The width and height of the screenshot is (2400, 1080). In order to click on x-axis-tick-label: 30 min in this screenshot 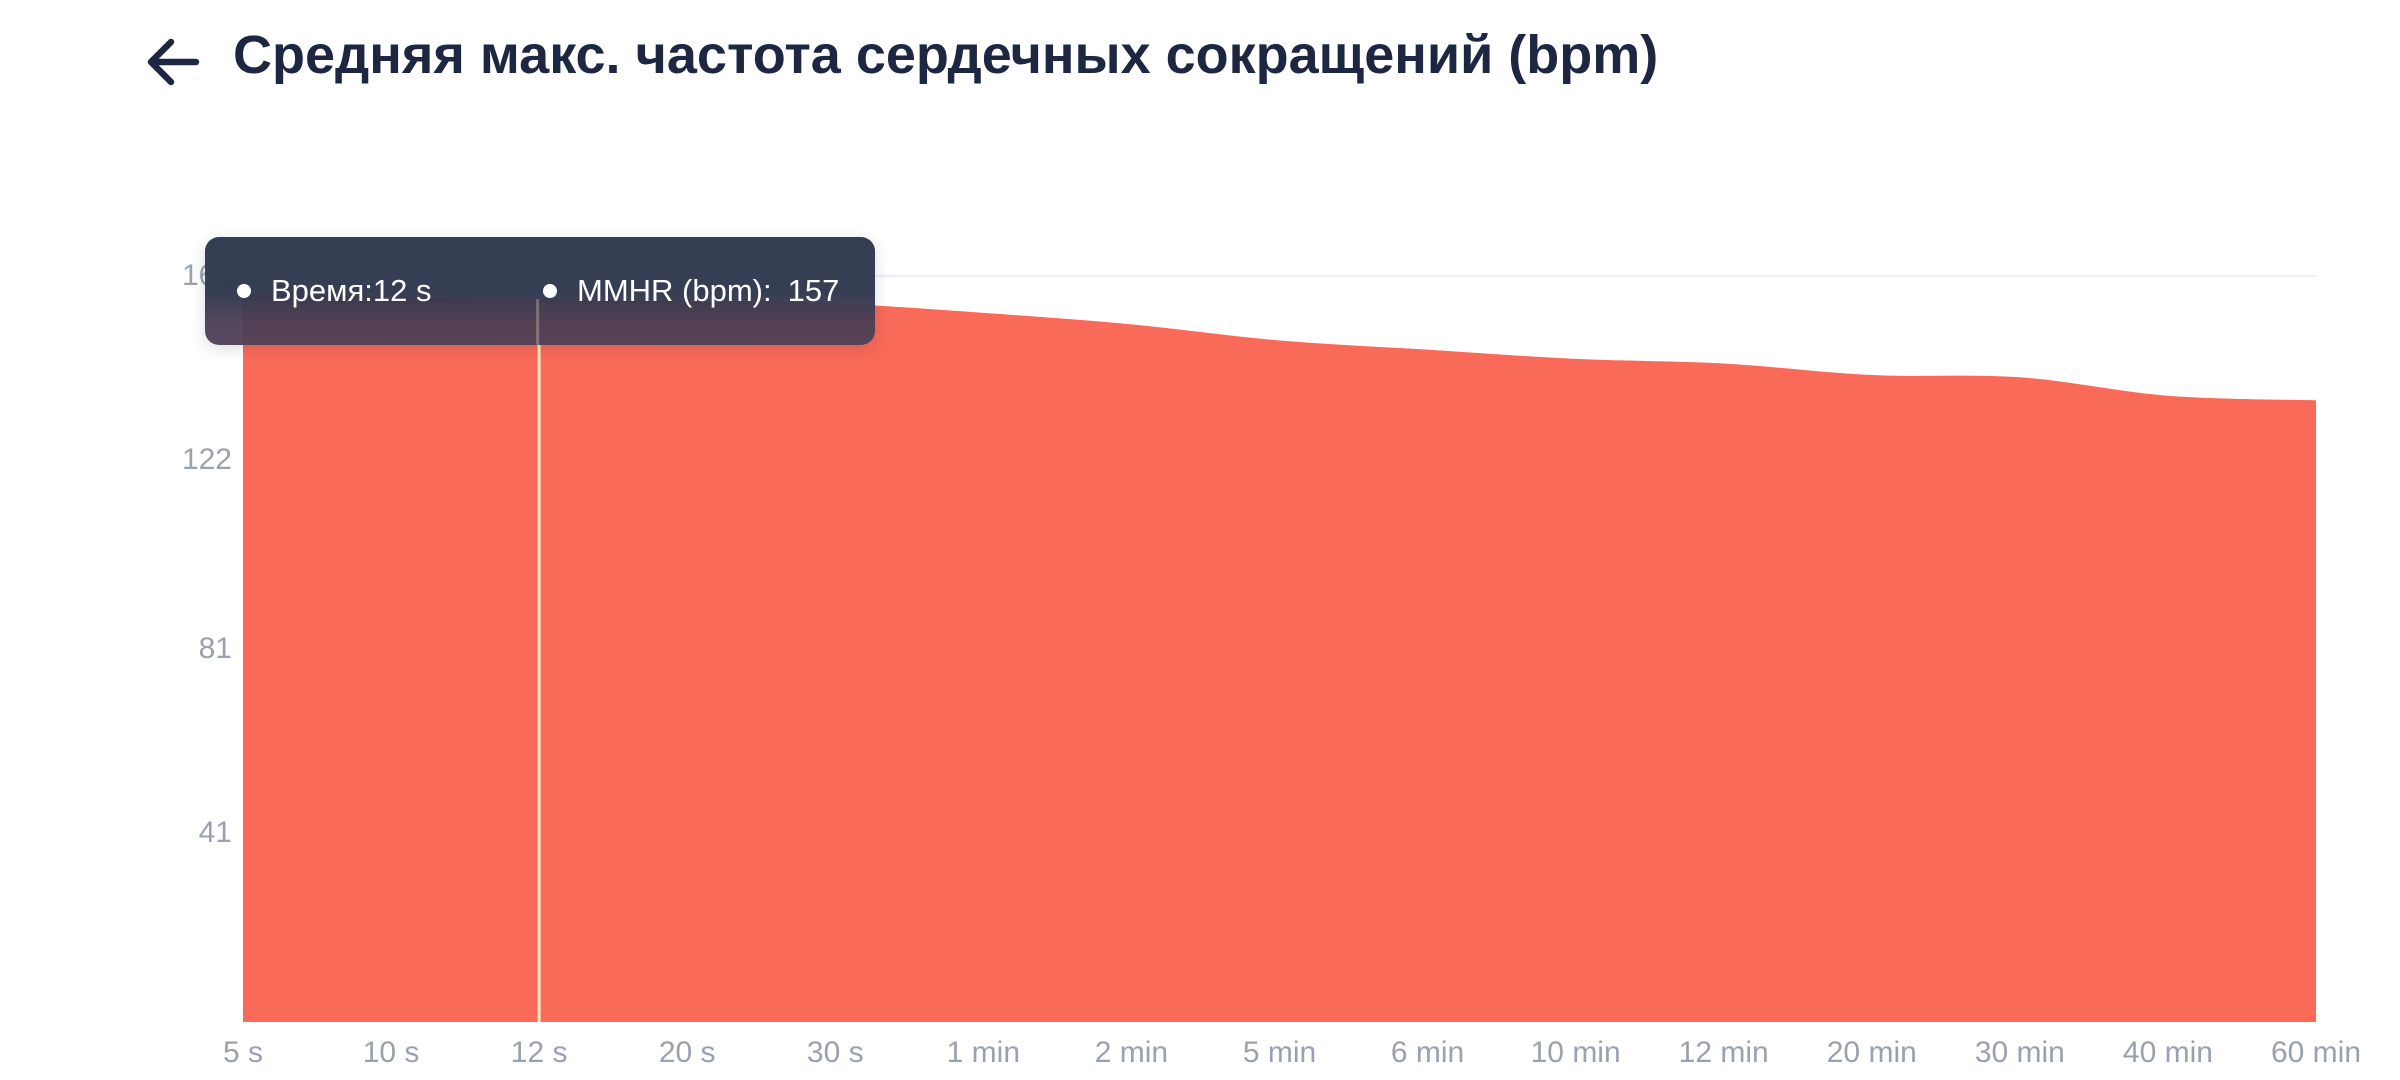, I will do `click(2019, 1052)`.